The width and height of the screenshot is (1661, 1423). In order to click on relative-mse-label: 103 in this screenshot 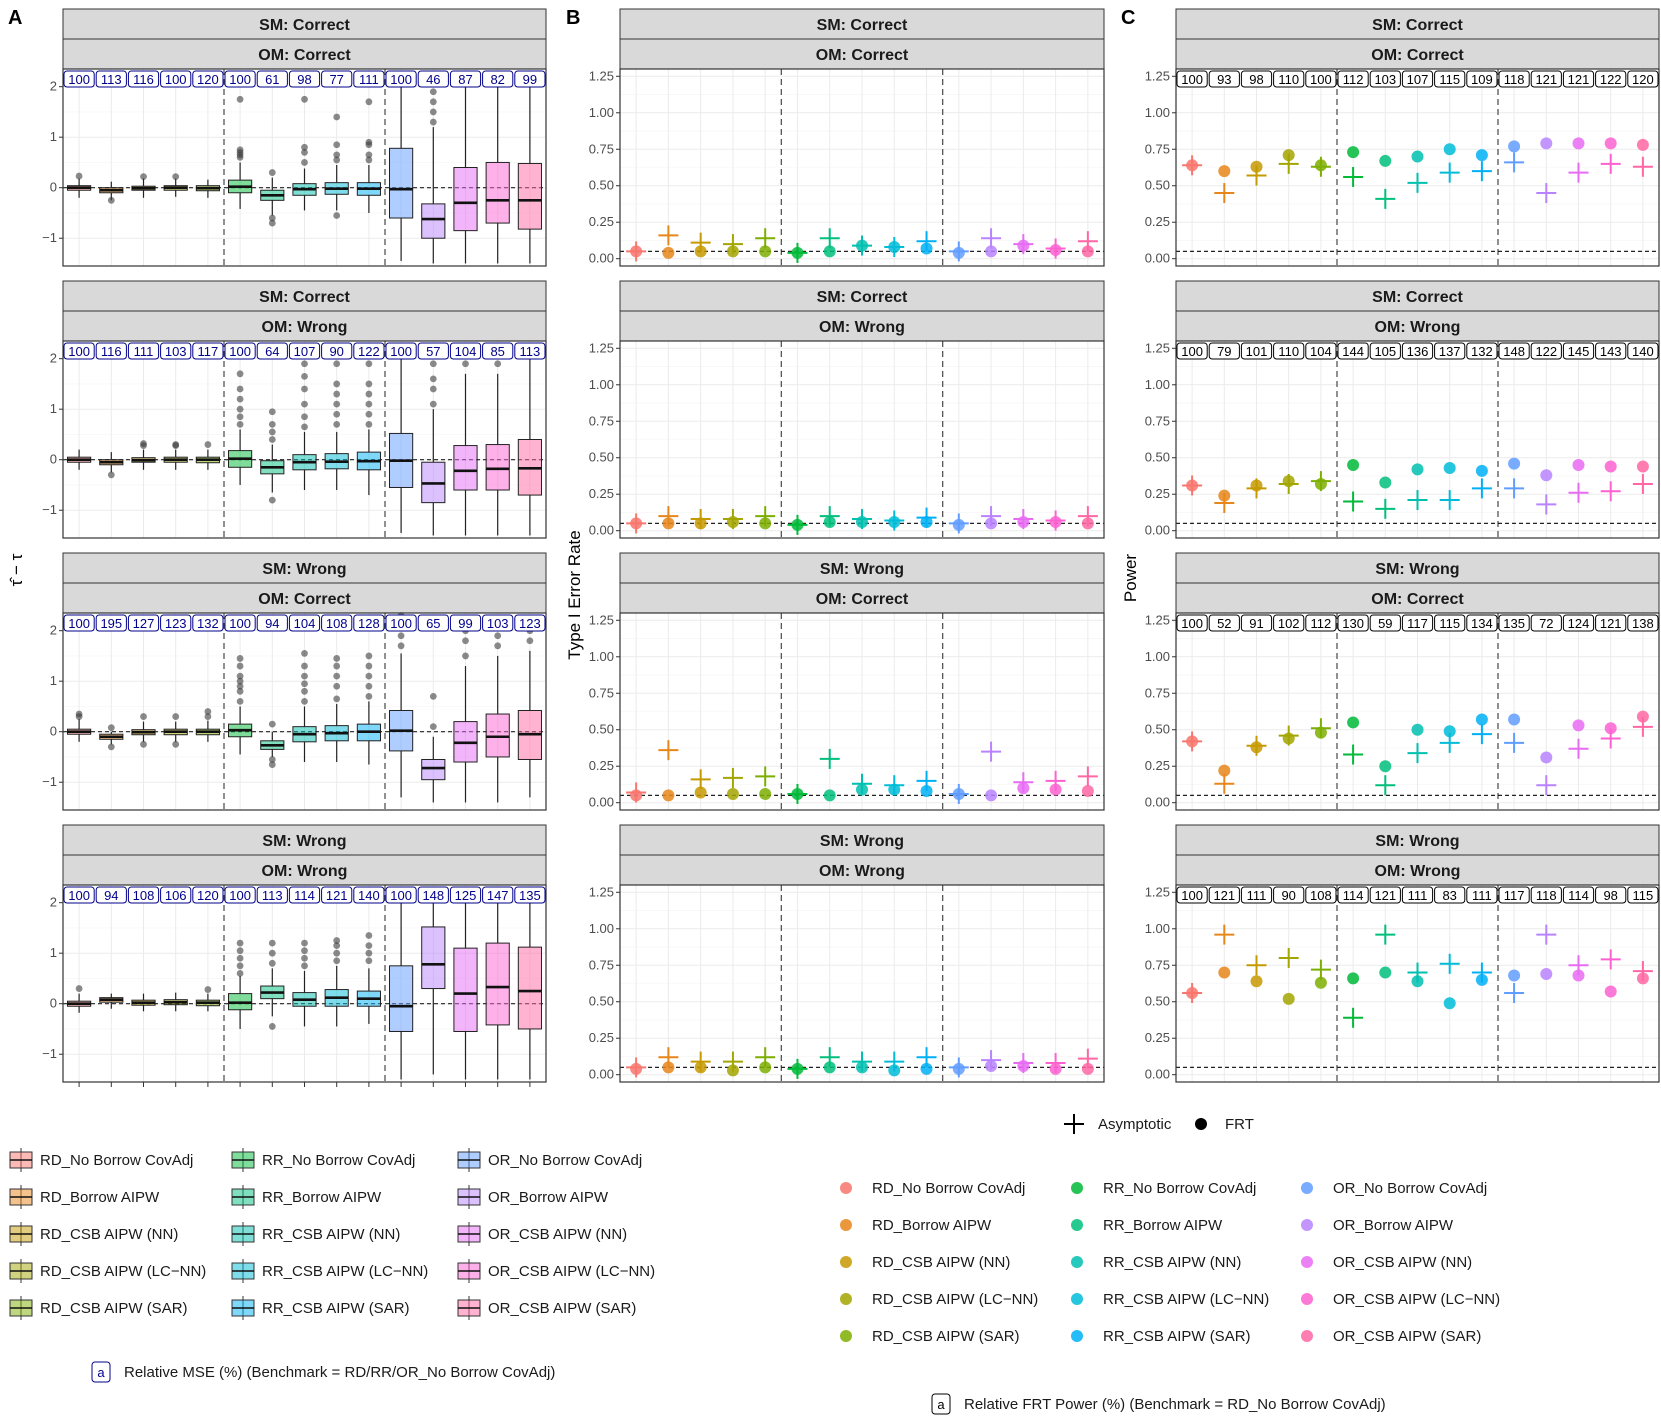, I will do `click(176, 351)`.